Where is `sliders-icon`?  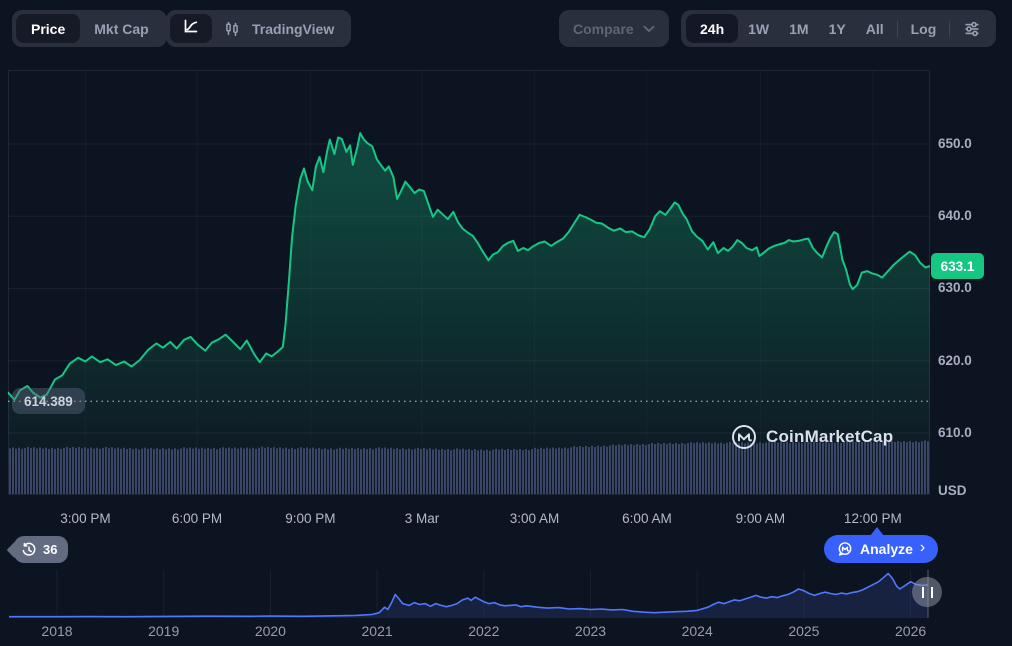
sliders-icon is located at coordinates (972, 29).